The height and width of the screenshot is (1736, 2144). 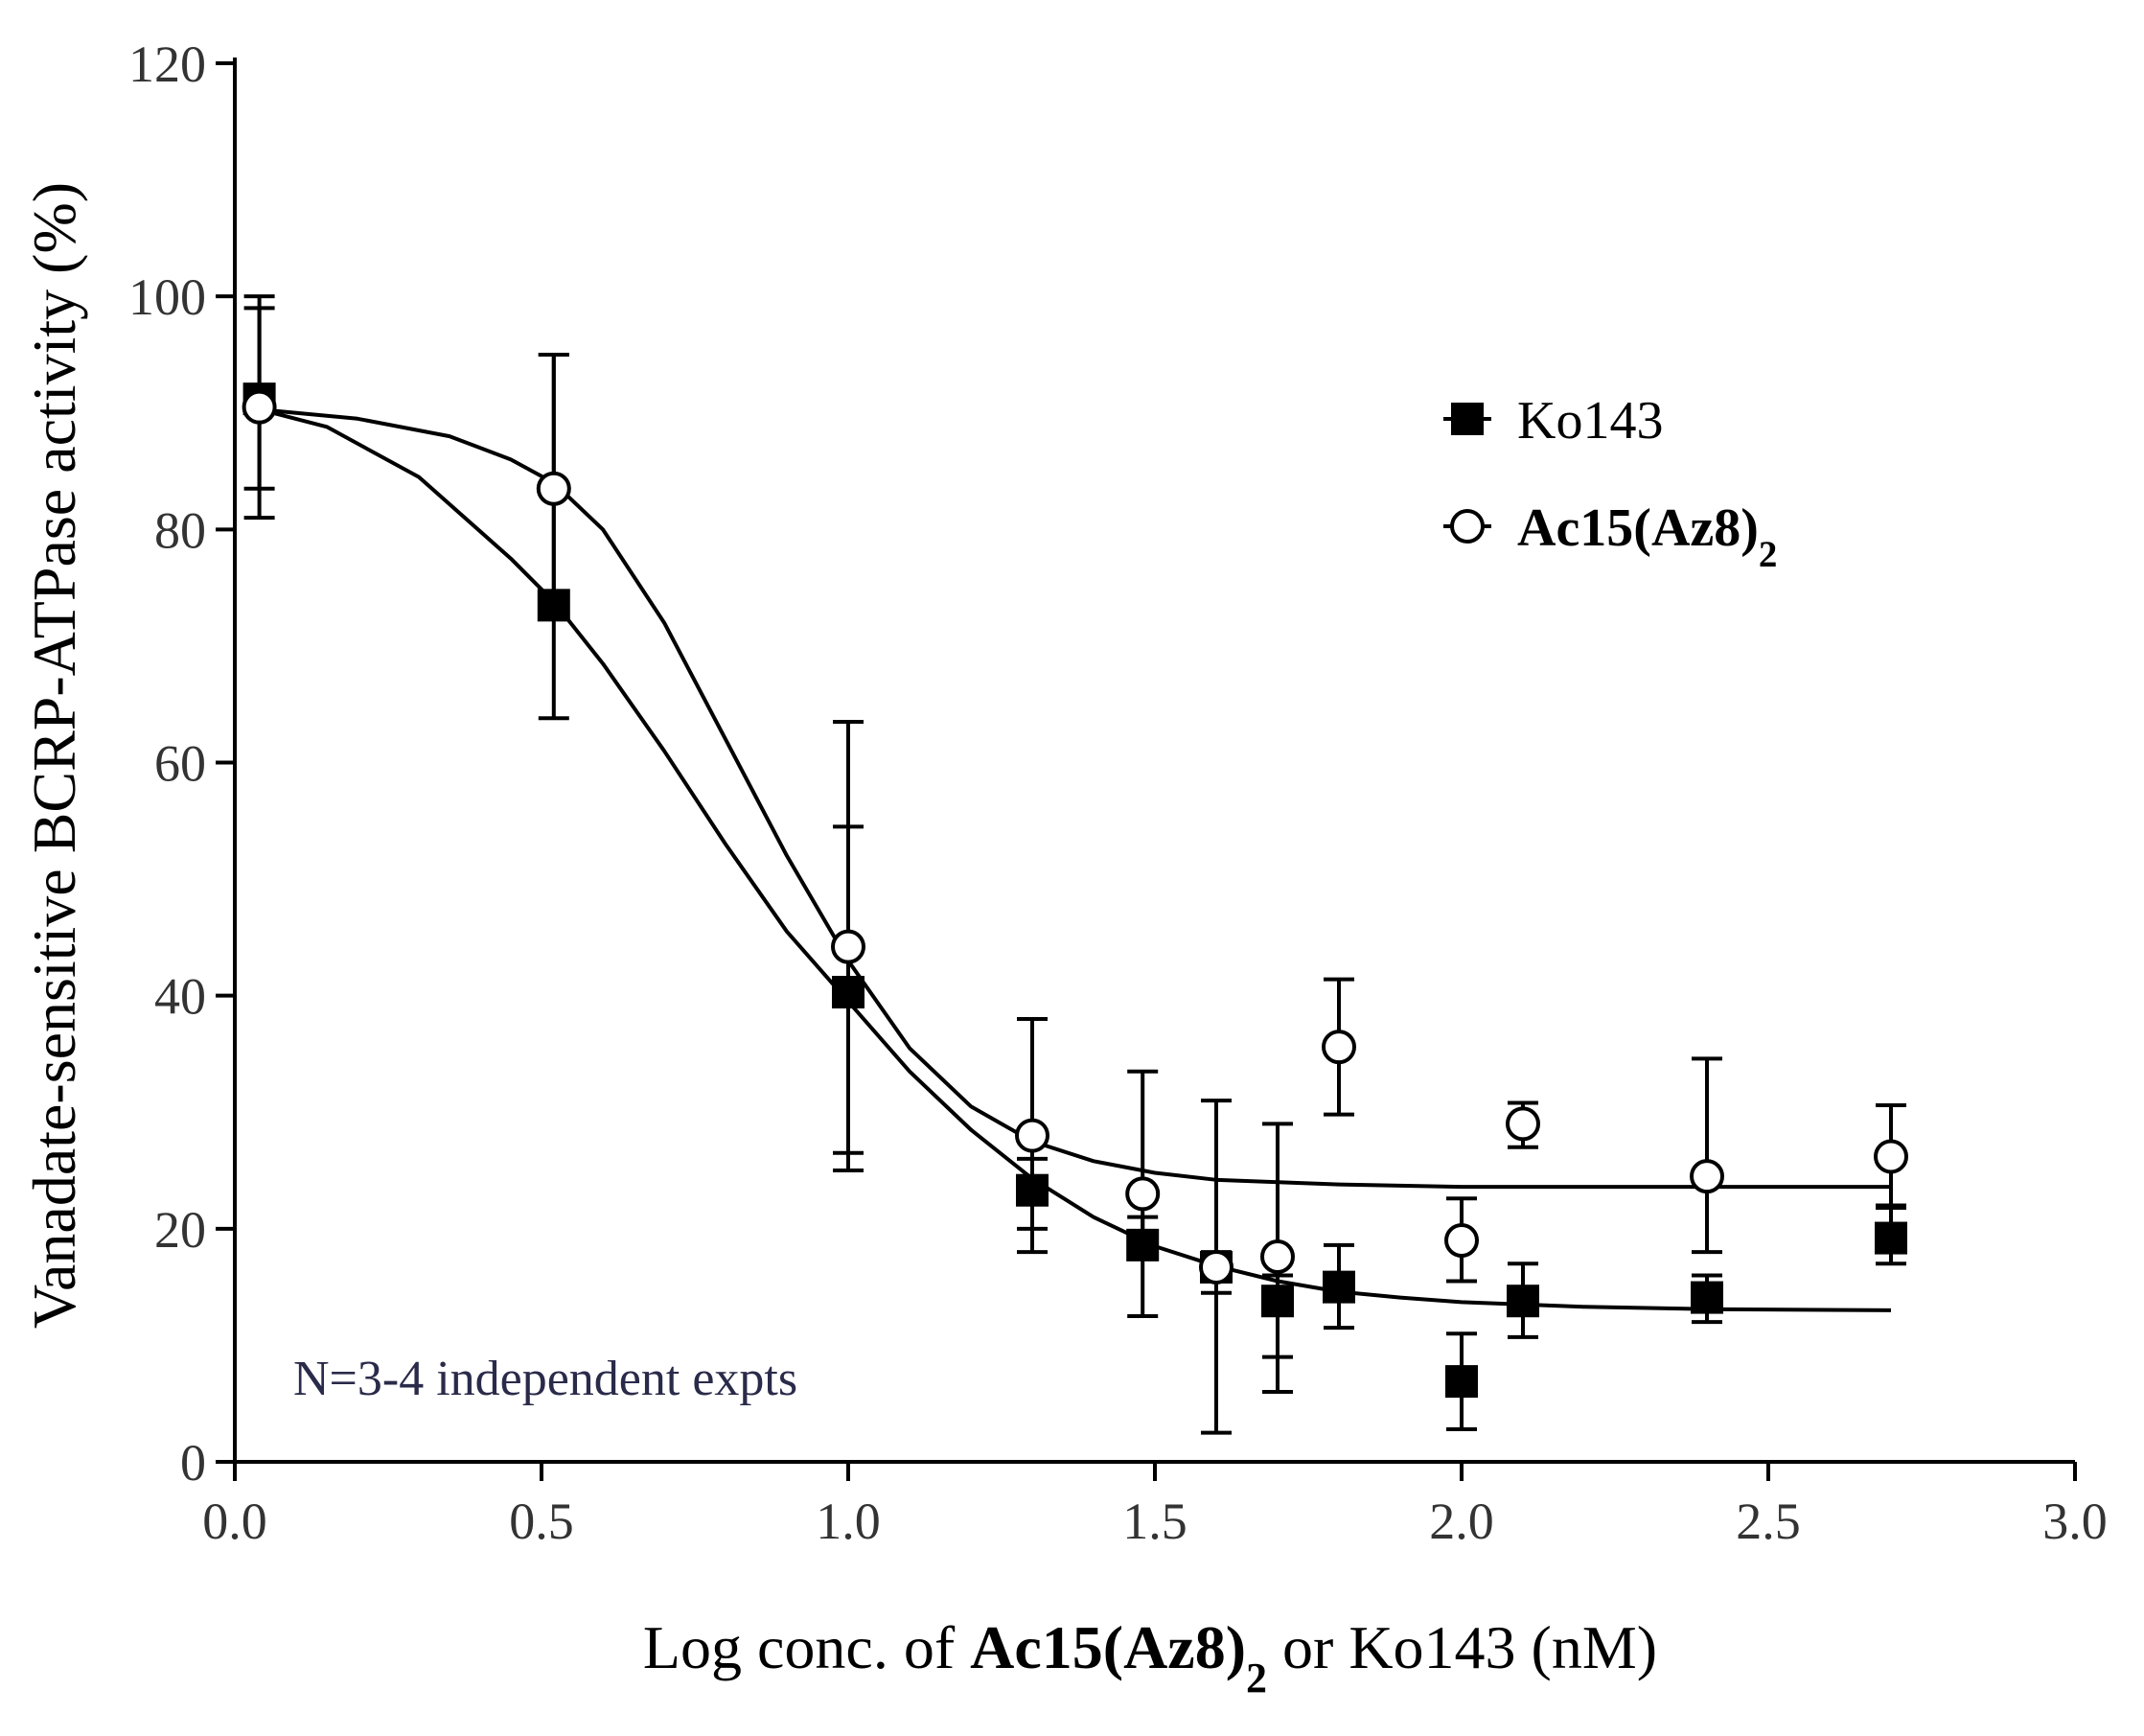 I want to click on y-tick-label: 80, so click(x=180, y=530).